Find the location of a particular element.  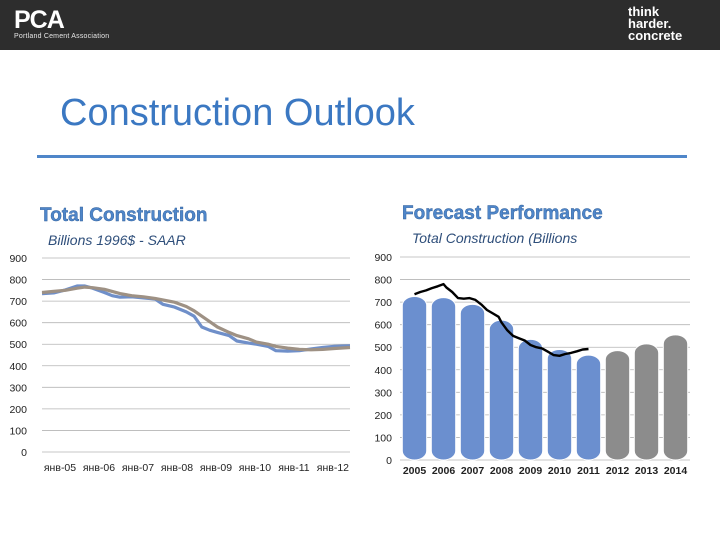

pca-logo-subtitle: Portland Cement Association is located at coordinates (62, 36).